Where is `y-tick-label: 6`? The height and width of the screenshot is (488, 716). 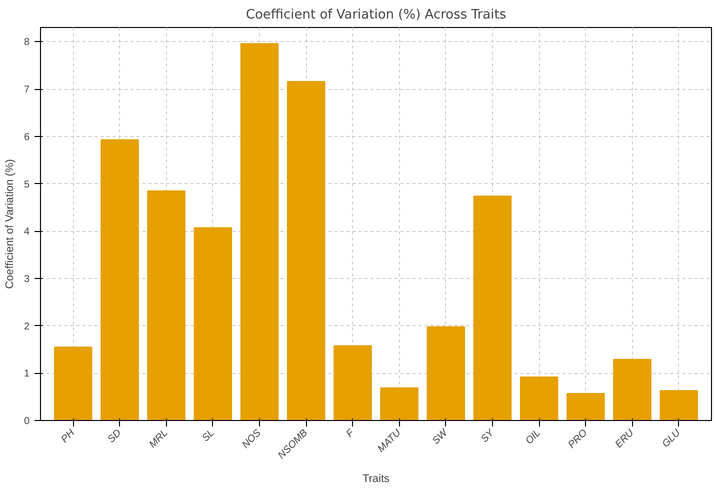
y-tick-label: 6 is located at coordinates (27, 137).